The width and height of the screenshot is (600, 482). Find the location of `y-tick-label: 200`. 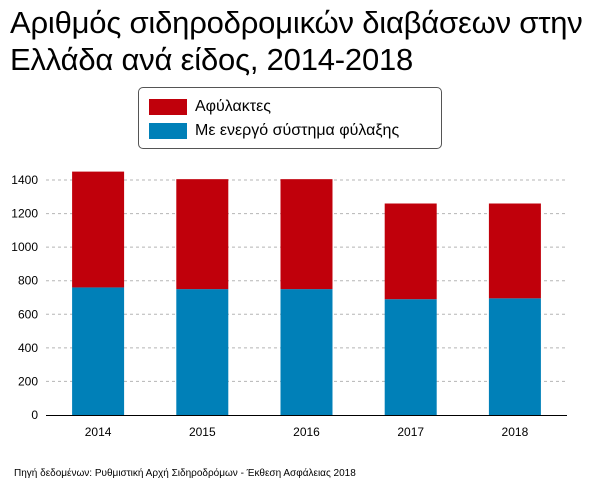

y-tick-label: 200 is located at coordinates (28, 381).